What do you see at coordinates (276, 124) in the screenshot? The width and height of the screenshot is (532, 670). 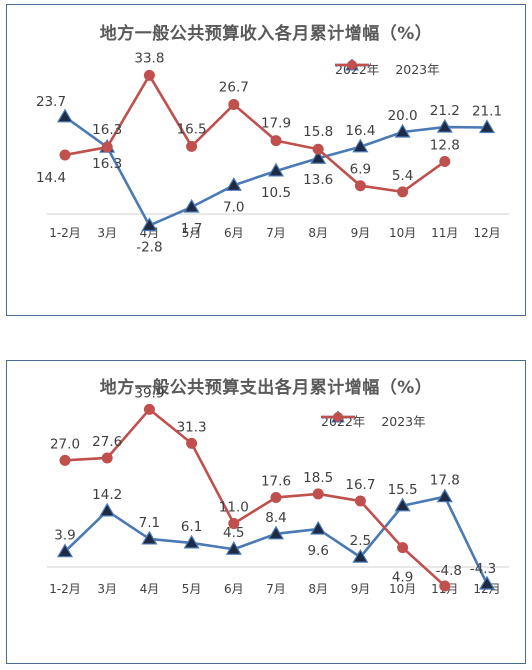 I see `data-label: 17.9` at bounding box center [276, 124].